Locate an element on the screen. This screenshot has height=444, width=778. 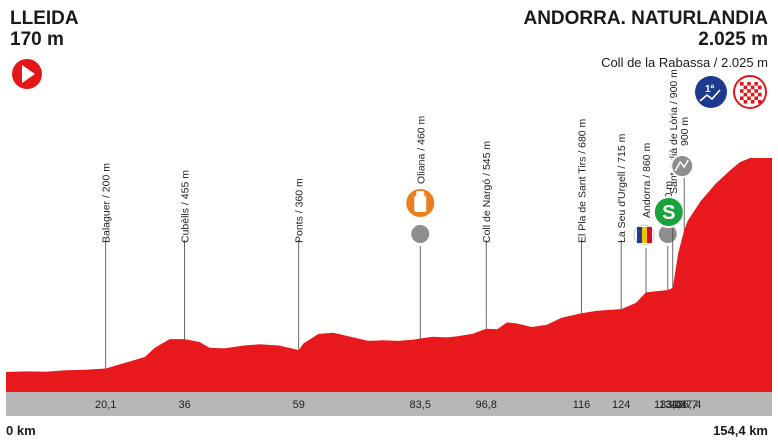
start-altitude: 170 m is located at coordinates (37, 39).